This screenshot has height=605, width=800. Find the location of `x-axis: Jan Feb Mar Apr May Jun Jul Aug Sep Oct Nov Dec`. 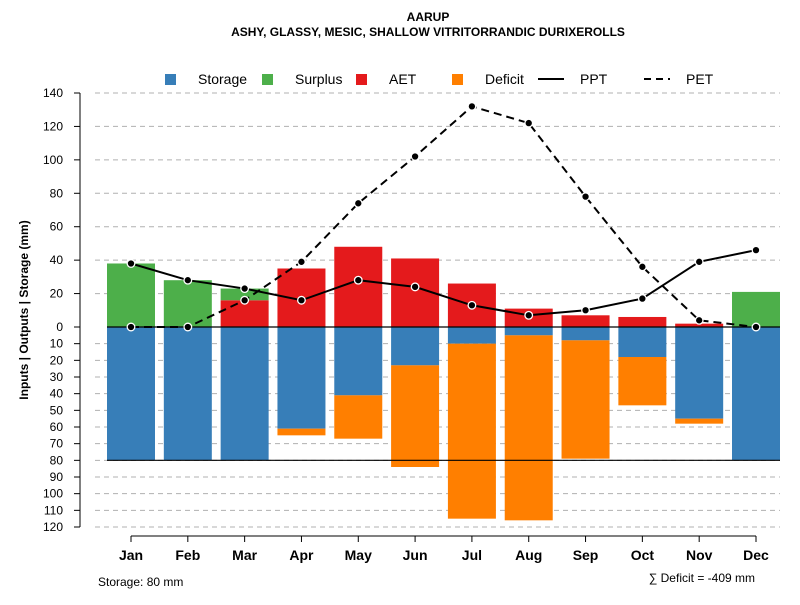

x-axis: Jan Feb Mar Apr May Jun Jul Aug Sep Oct Nov Dec is located at coordinates (444, 549).